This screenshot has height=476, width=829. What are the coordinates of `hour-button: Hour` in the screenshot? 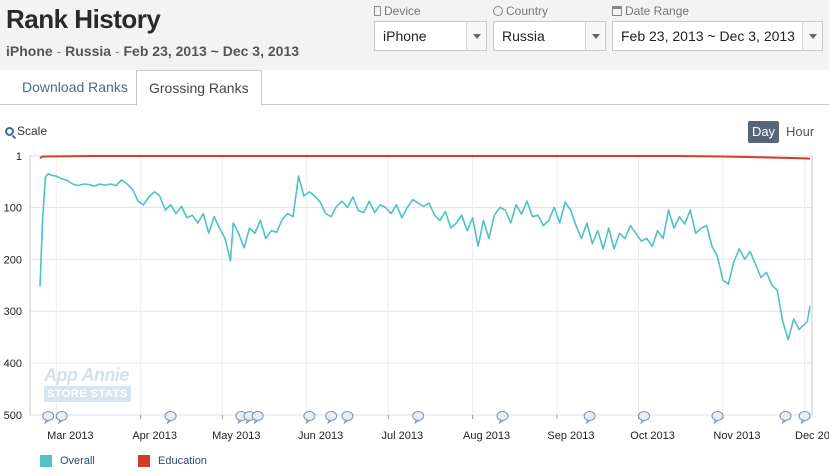 It's located at (800, 131).